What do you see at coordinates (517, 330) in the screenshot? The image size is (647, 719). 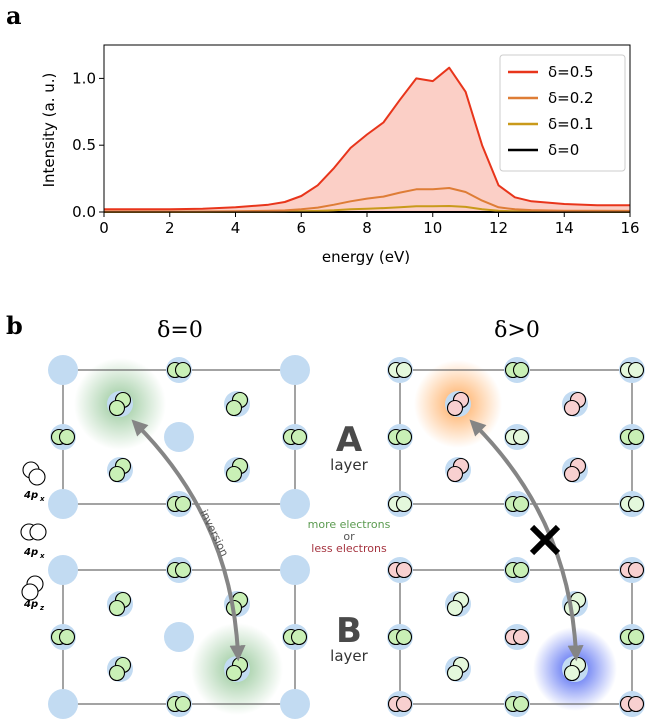 I see `right-header: δ>0` at bounding box center [517, 330].